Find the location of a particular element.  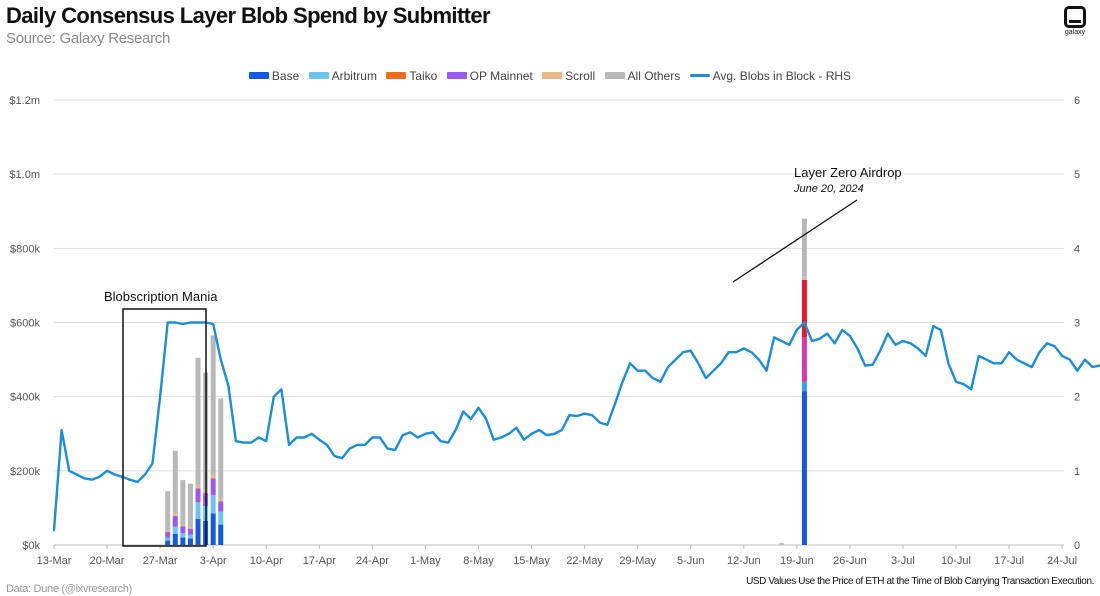

y-right-tick-label: 4 is located at coordinates (1077, 249).